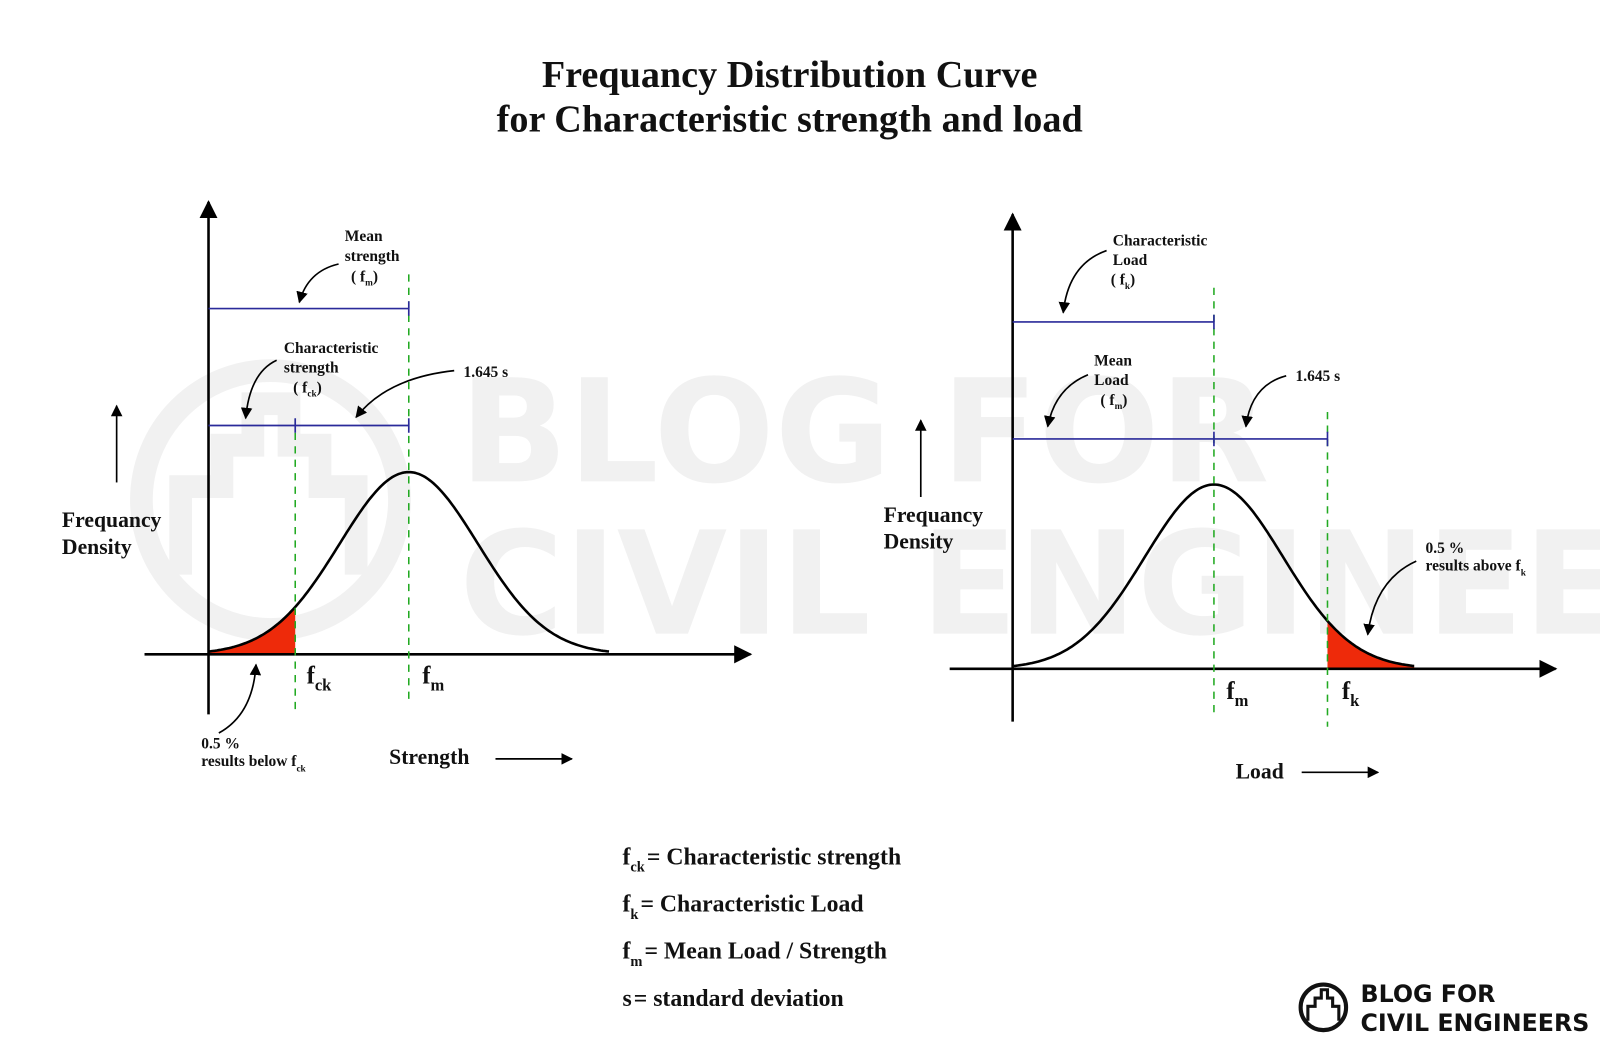  I want to click on logo: BLOG FOR CIVIL ENGINEERS, so click(1444, 1008).